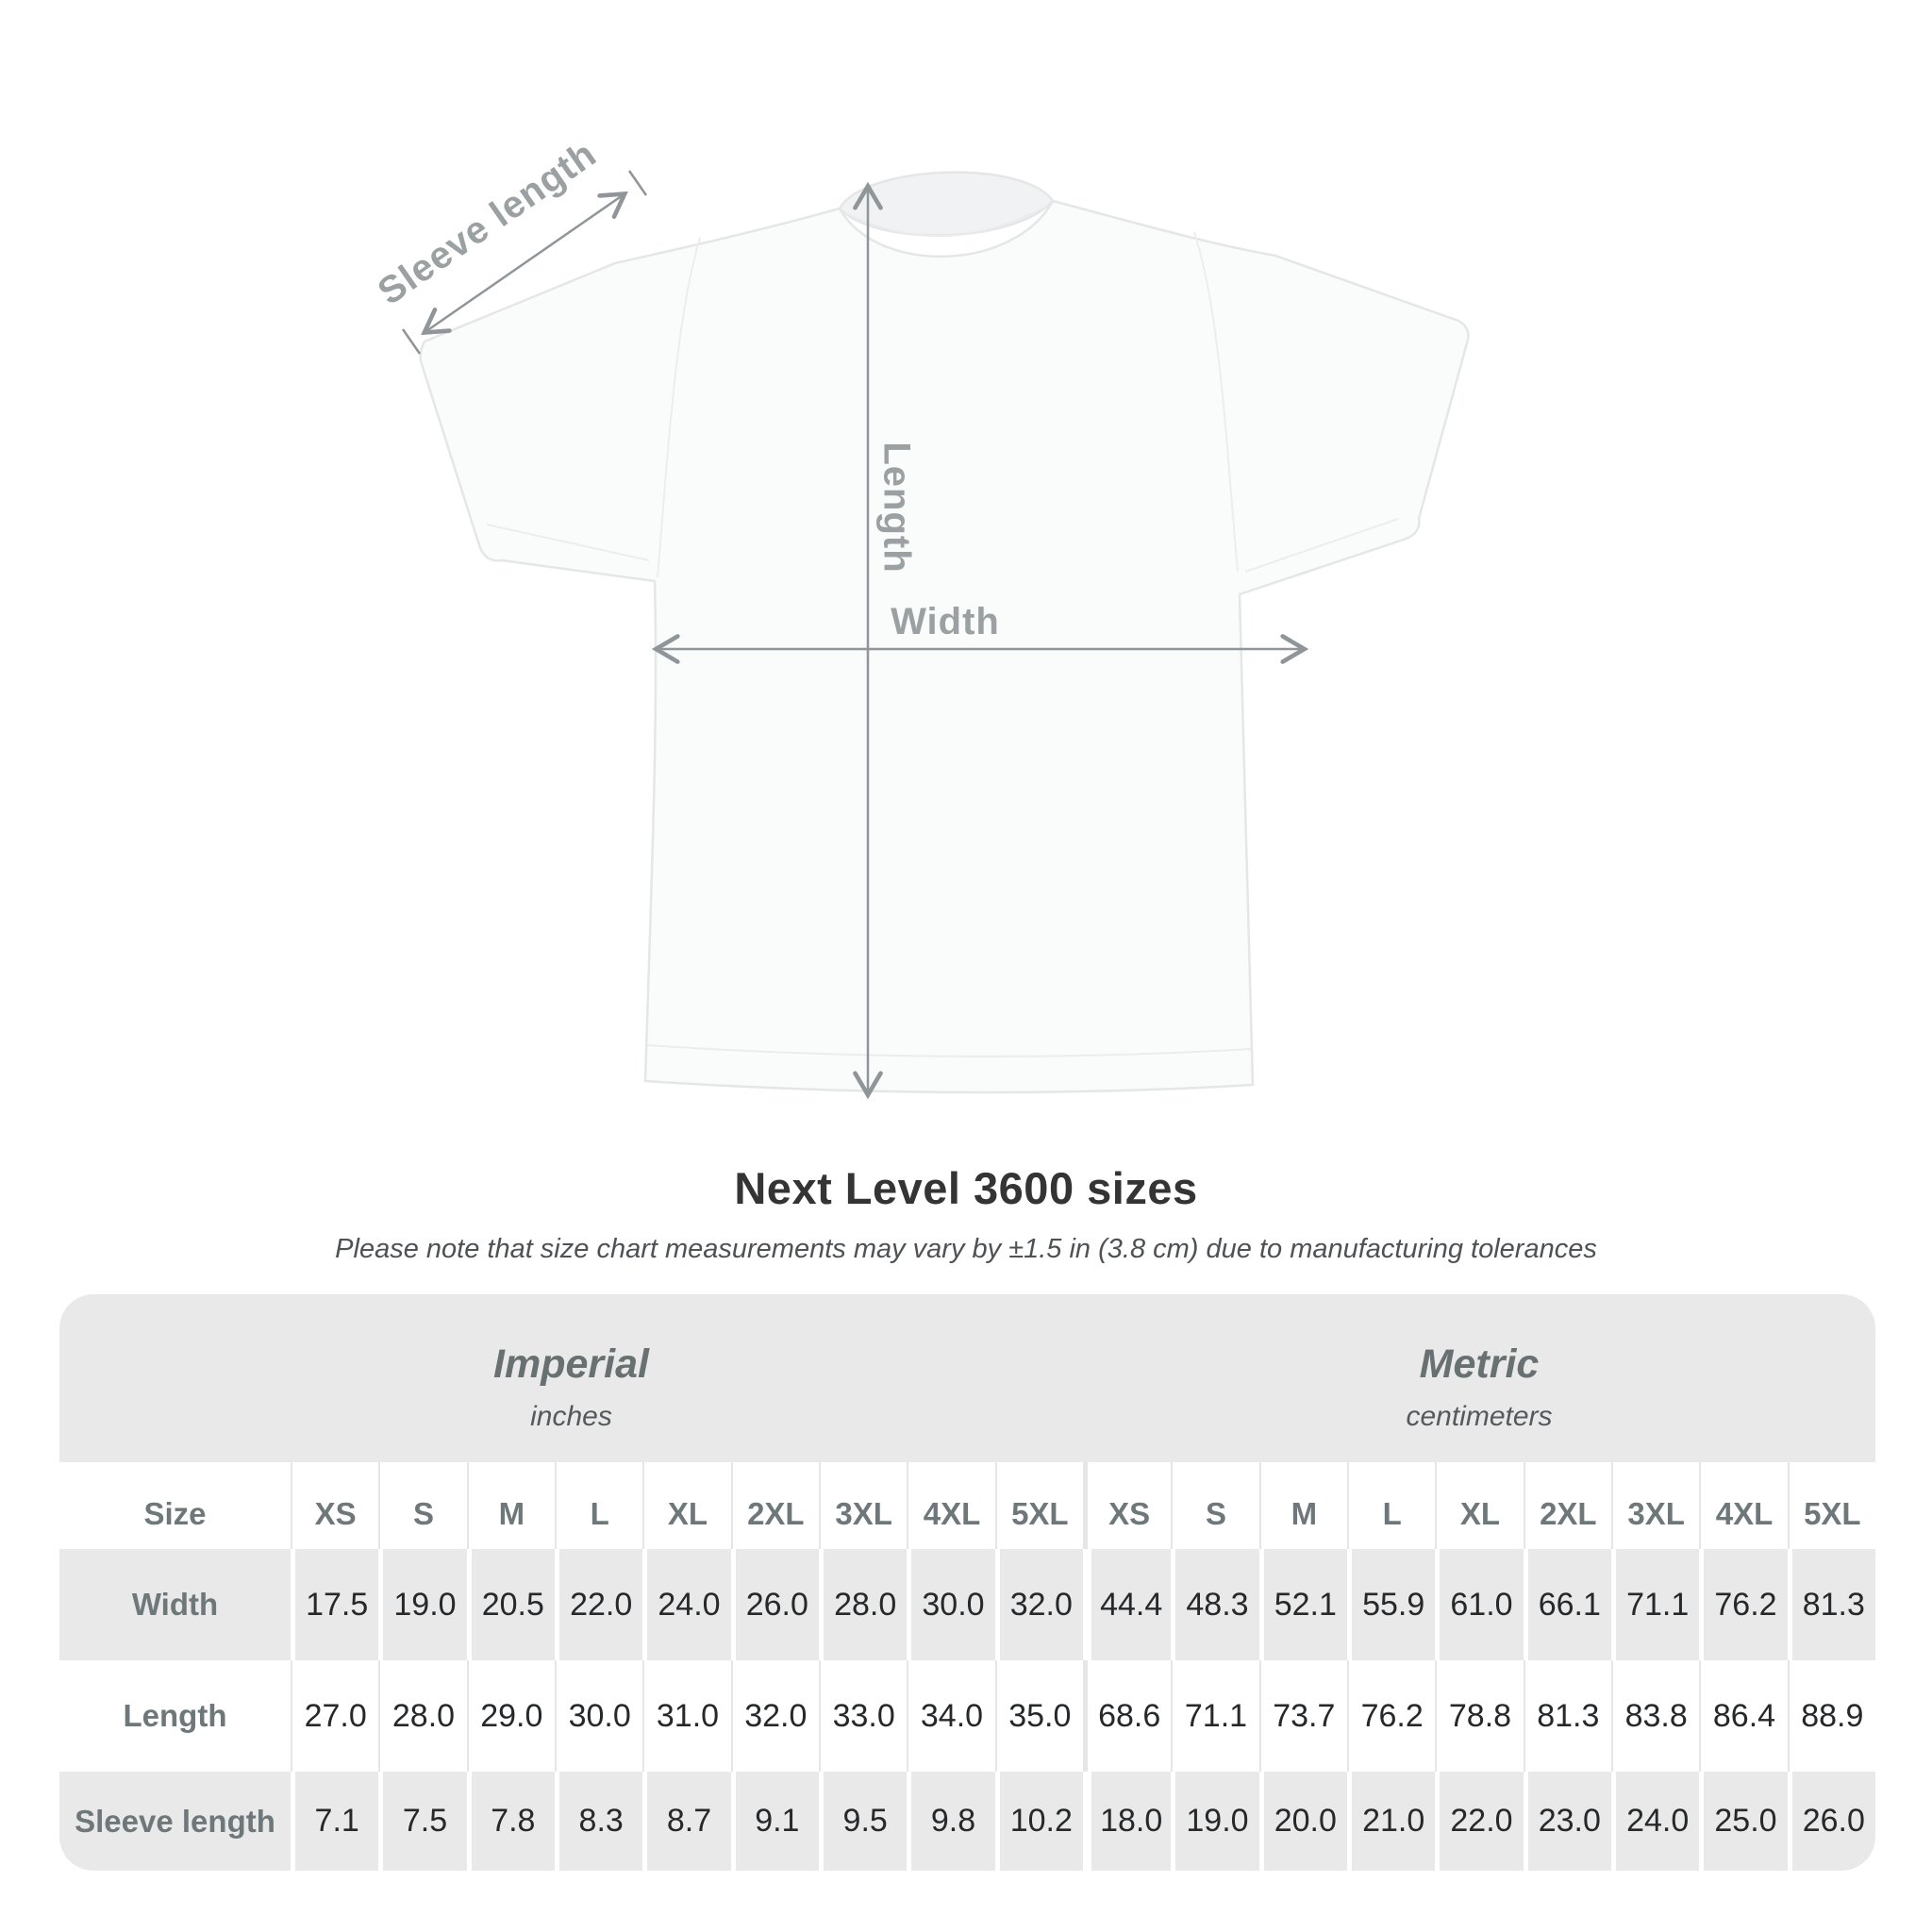 The width and height of the screenshot is (1932, 1932). What do you see at coordinates (896, 507) in the screenshot?
I see `length-label: Length` at bounding box center [896, 507].